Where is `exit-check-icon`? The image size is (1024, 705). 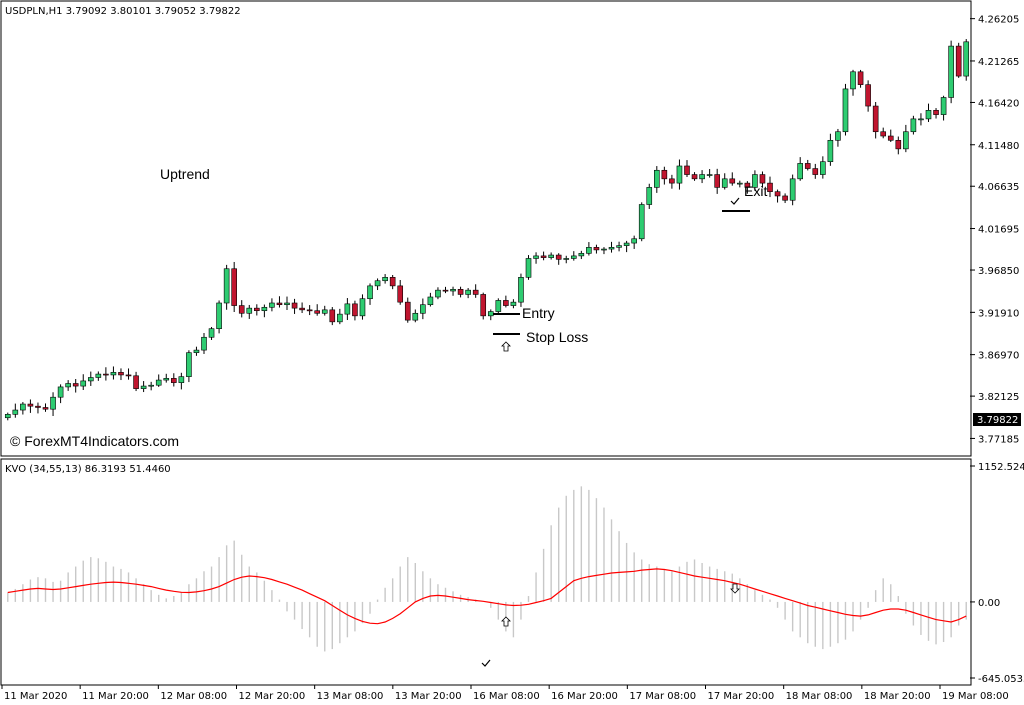 exit-check-icon is located at coordinates (735, 201).